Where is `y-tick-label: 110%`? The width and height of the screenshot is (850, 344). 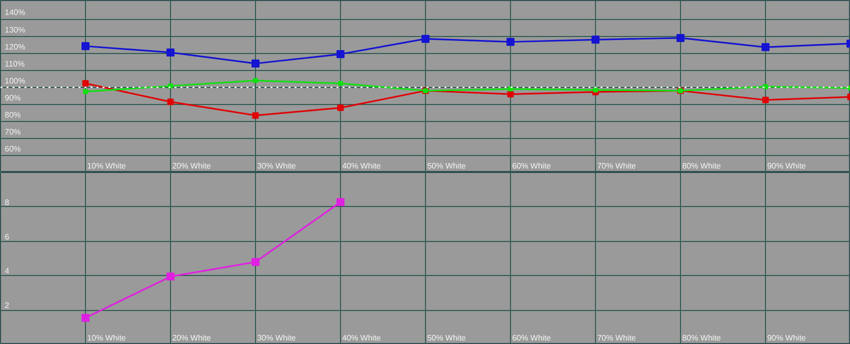 y-tick-label: 110% is located at coordinates (14, 63).